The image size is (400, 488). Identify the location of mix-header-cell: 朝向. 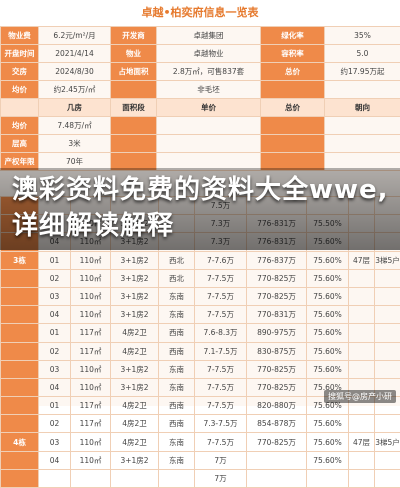
(362, 108).